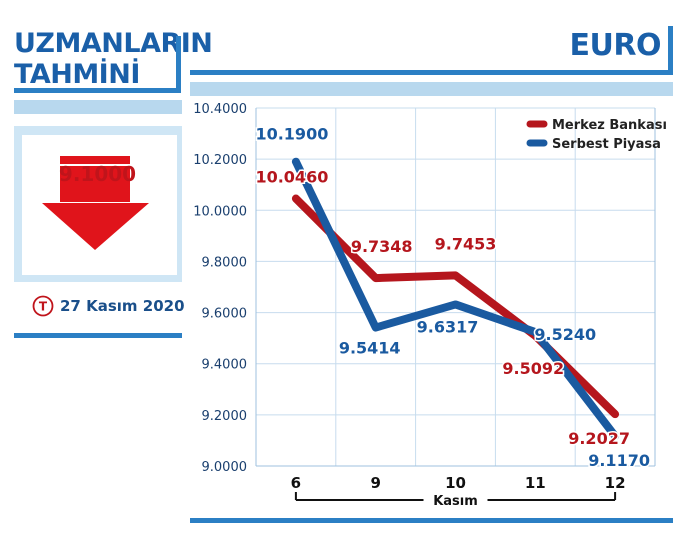  What do you see at coordinates (375, 483) in the screenshot?
I see `x-tick-label: 9` at bounding box center [375, 483].